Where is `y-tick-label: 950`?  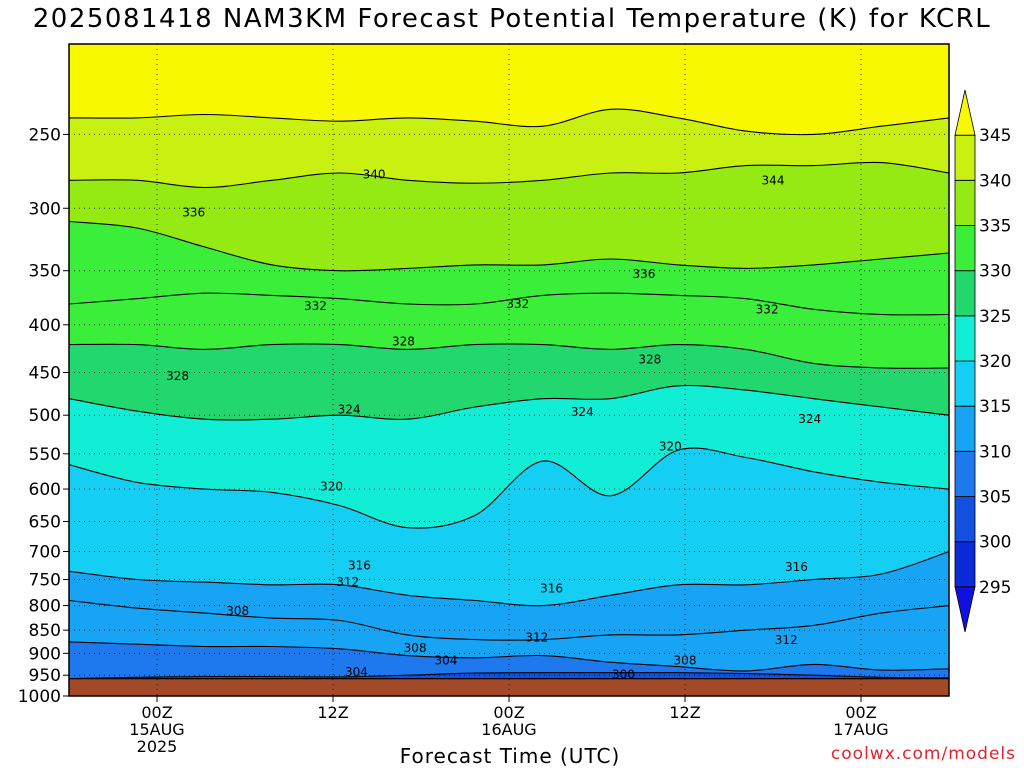 y-tick-label: 950 is located at coordinates (45, 676).